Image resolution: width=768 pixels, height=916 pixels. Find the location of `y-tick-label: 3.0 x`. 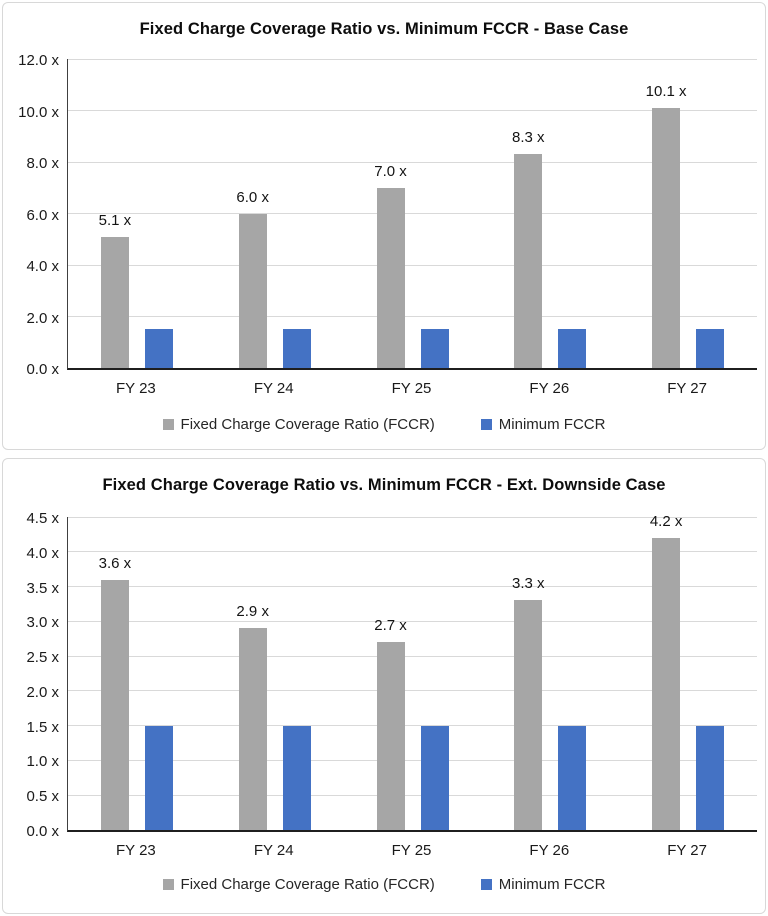

y-tick-label: 3.0 x is located at coordinates (42, 623).